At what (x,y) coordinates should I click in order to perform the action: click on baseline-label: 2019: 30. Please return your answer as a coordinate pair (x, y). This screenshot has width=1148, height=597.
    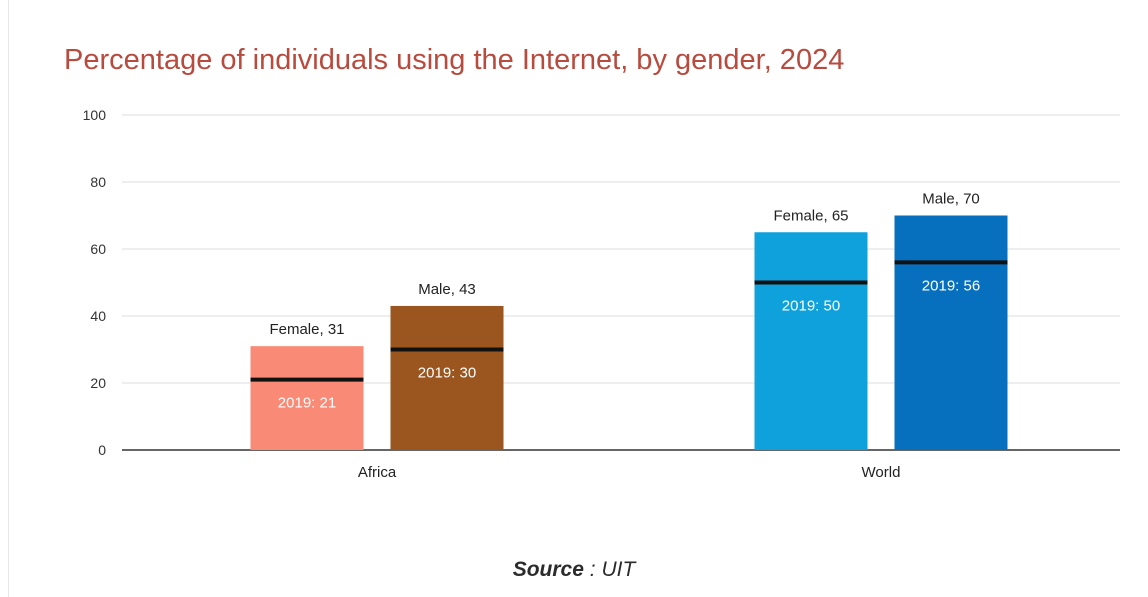
    Looking at the image, I should click on (447, 373).